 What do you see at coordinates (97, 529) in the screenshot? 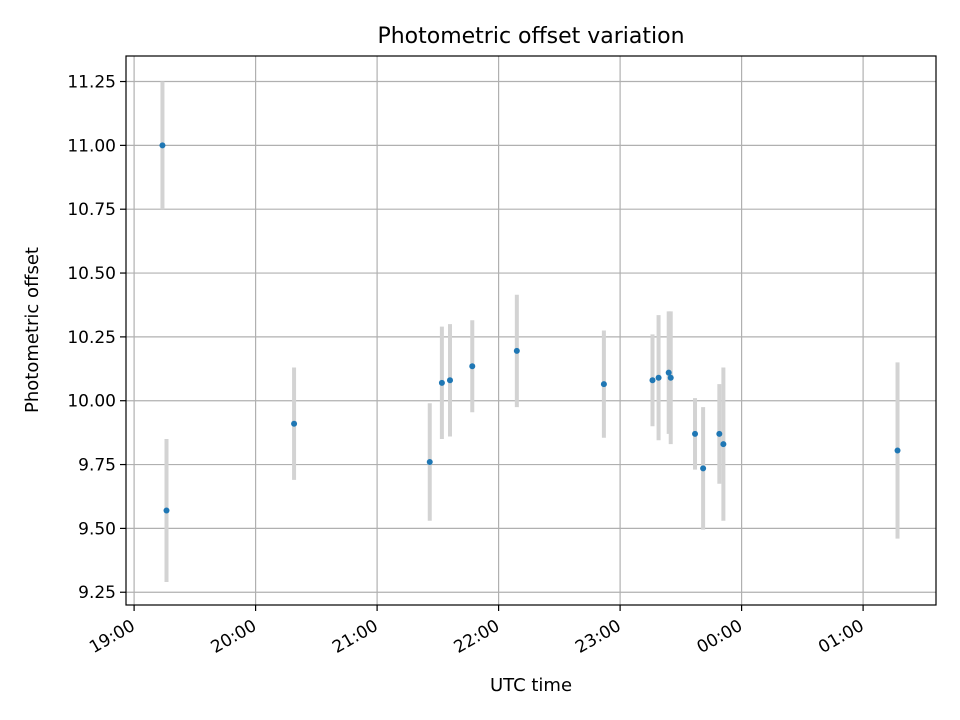
I see `y-tick-label: 9.50` at bounding box center [97, 529].